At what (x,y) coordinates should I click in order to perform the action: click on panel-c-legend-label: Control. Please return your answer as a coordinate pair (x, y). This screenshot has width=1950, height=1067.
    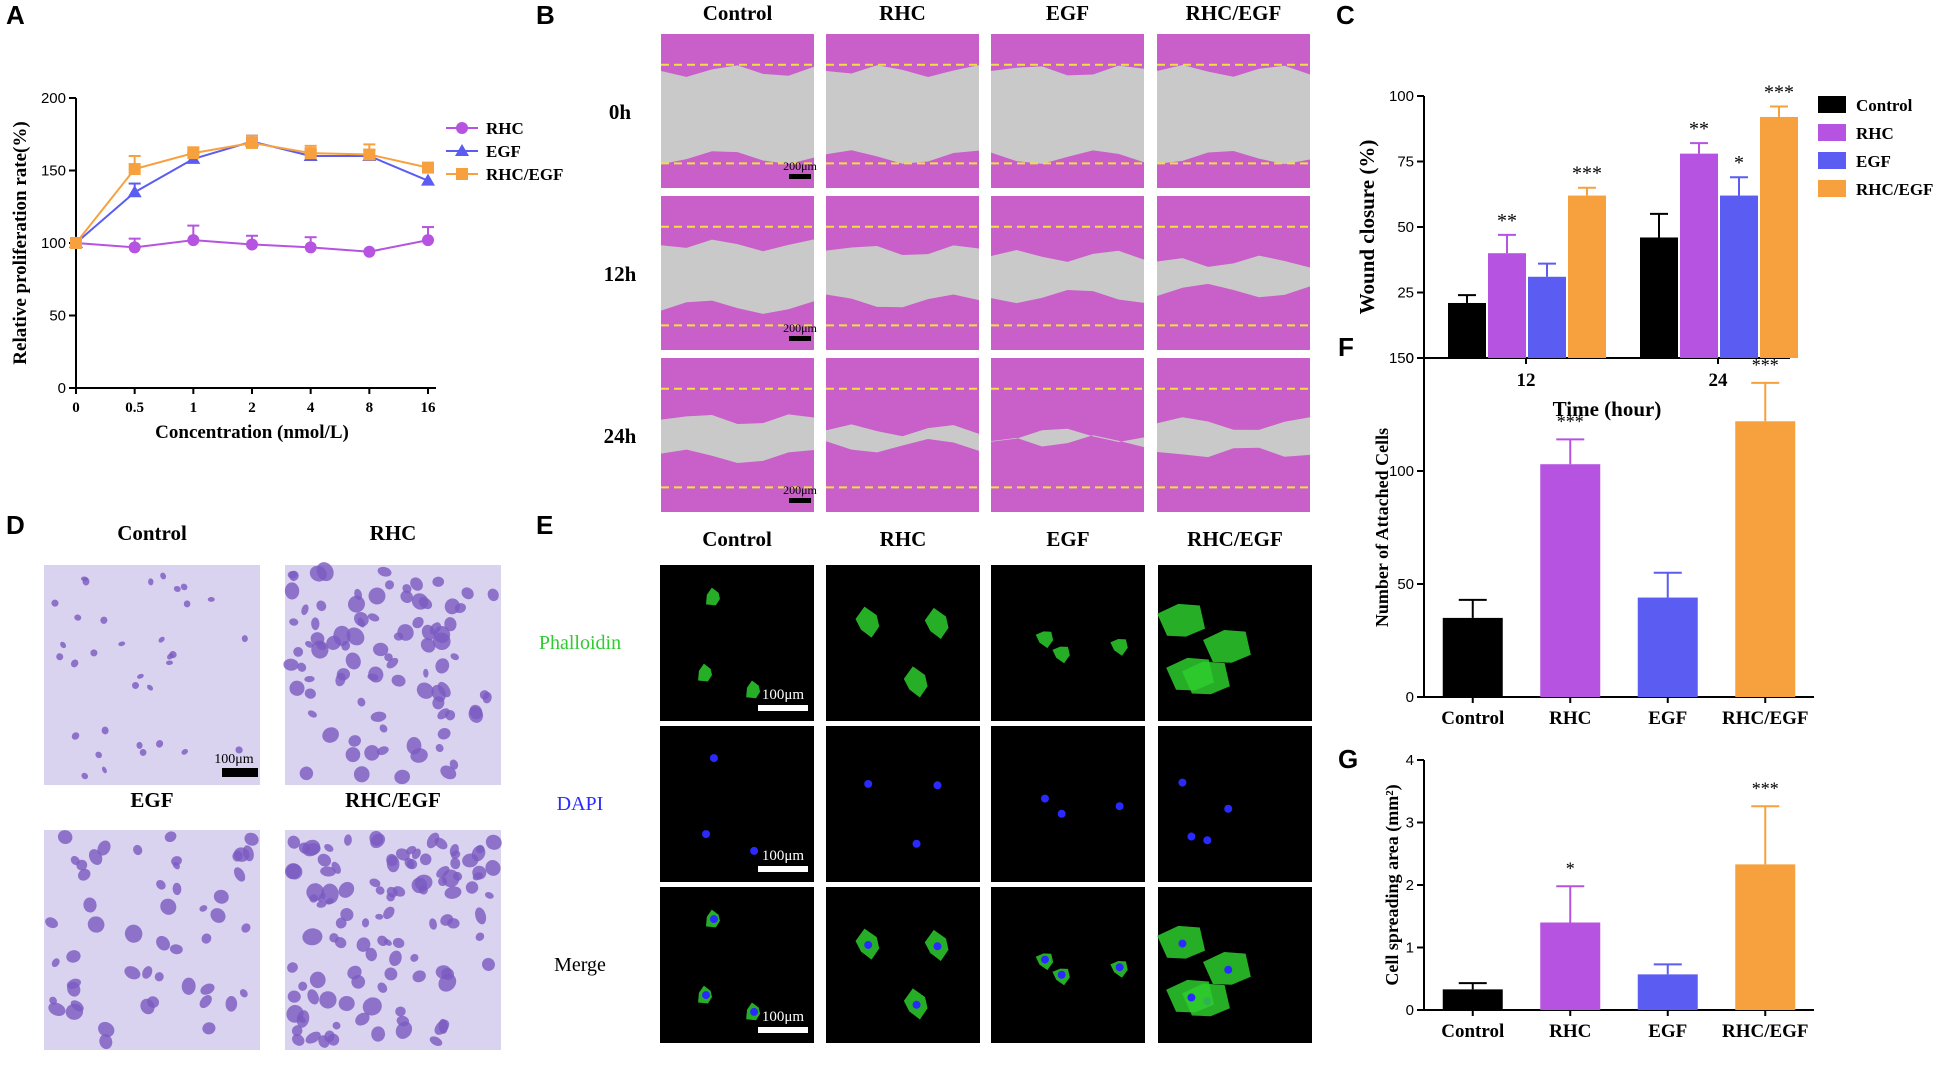
    Looking at the image, I should click on (1884, 105).